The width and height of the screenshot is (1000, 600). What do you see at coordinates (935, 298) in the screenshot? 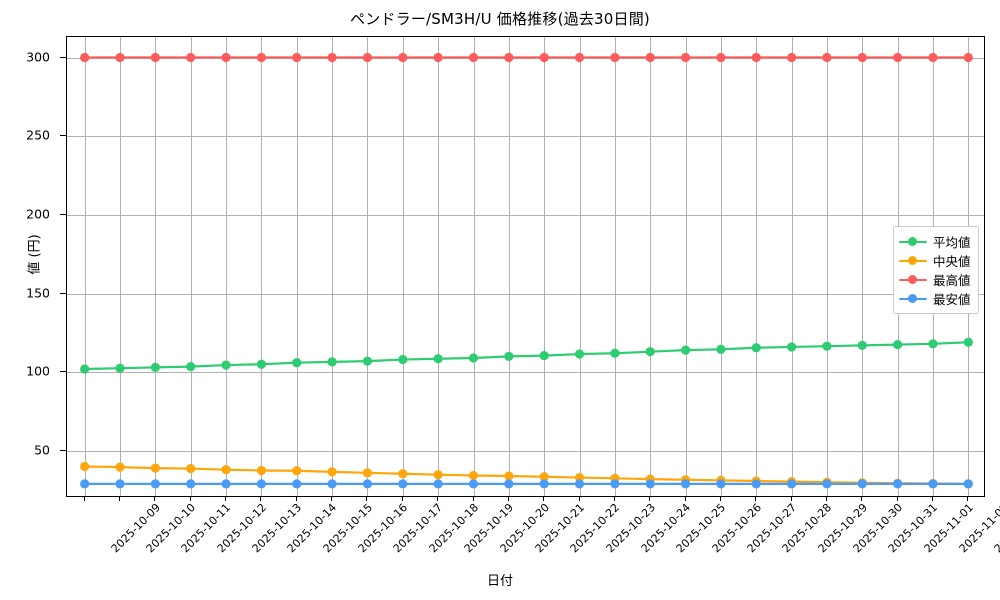
I see `legend-item-最安値: 最安値` at bounding box center [935, 298].